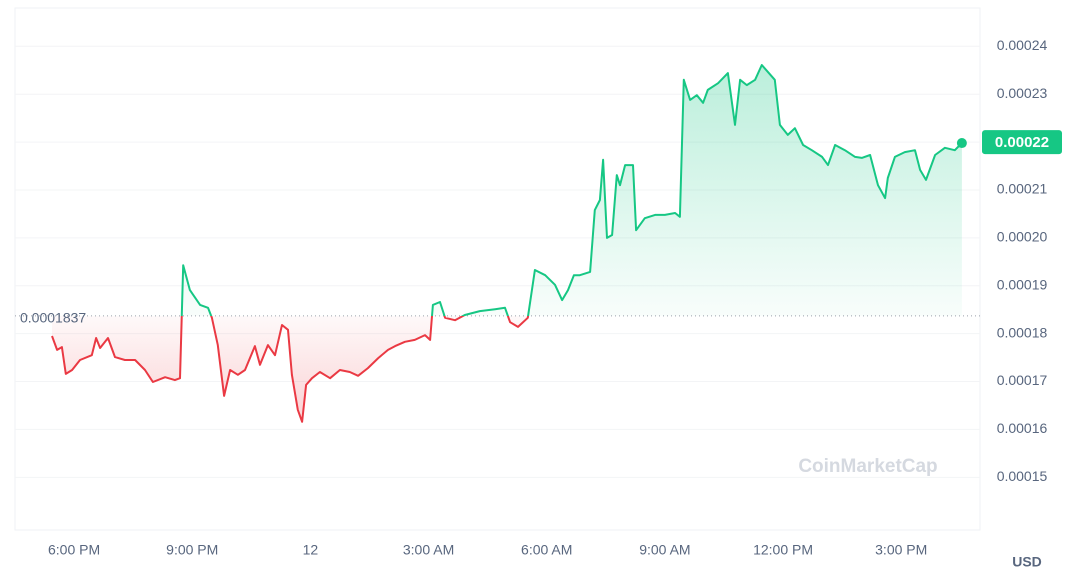 This screenshot has width=1080, height=580. Describe the element at coordinates (1022, 45) in the screenshot. I see `y-tick-label: 0.00024` at that location.